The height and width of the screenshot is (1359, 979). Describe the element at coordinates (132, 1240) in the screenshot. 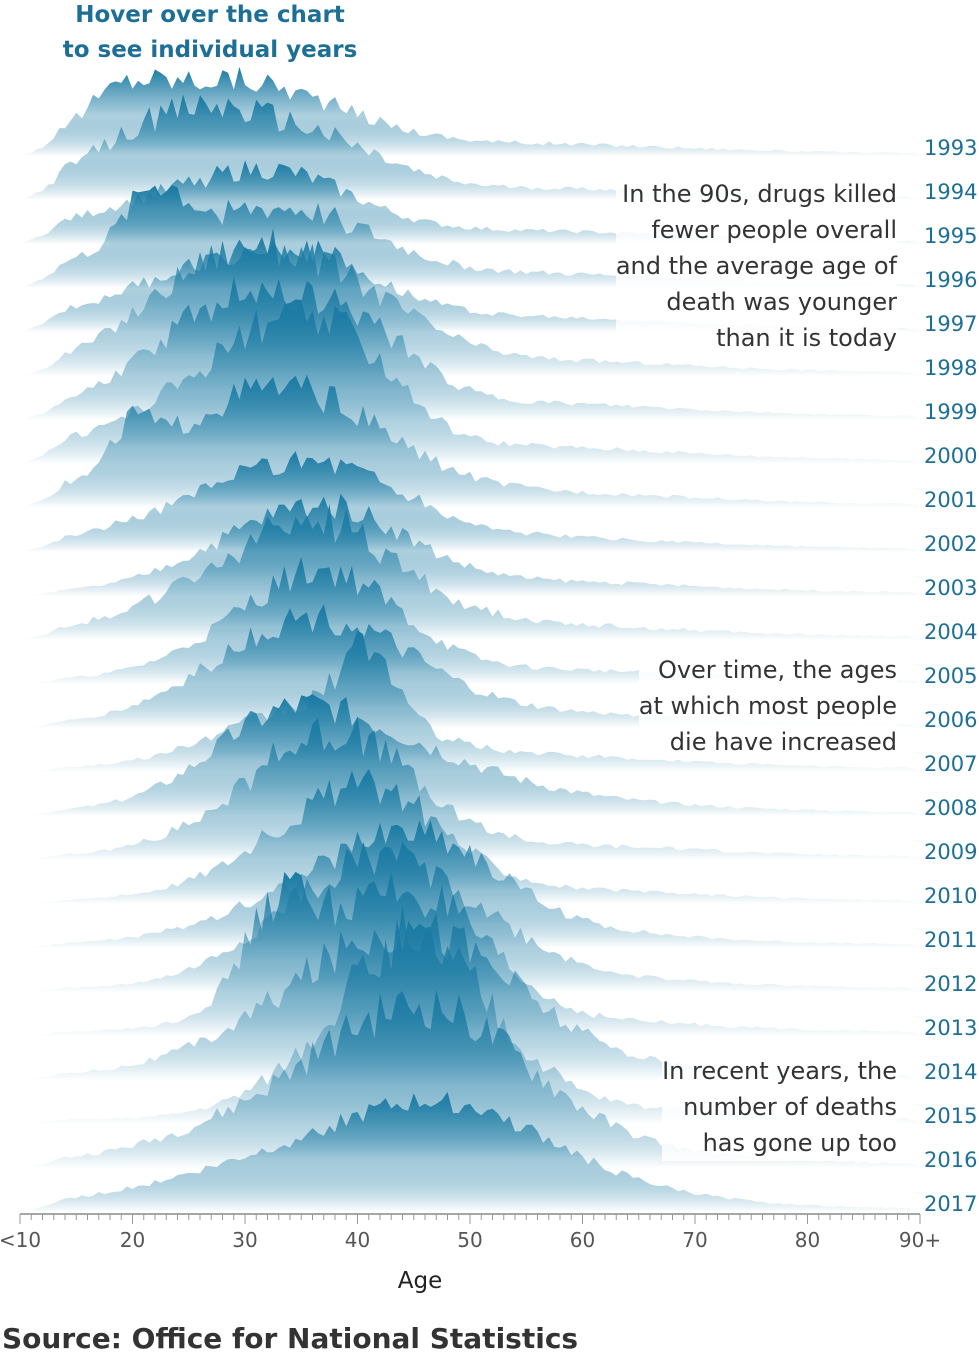

I see `x-tick-label: 20` at that location.